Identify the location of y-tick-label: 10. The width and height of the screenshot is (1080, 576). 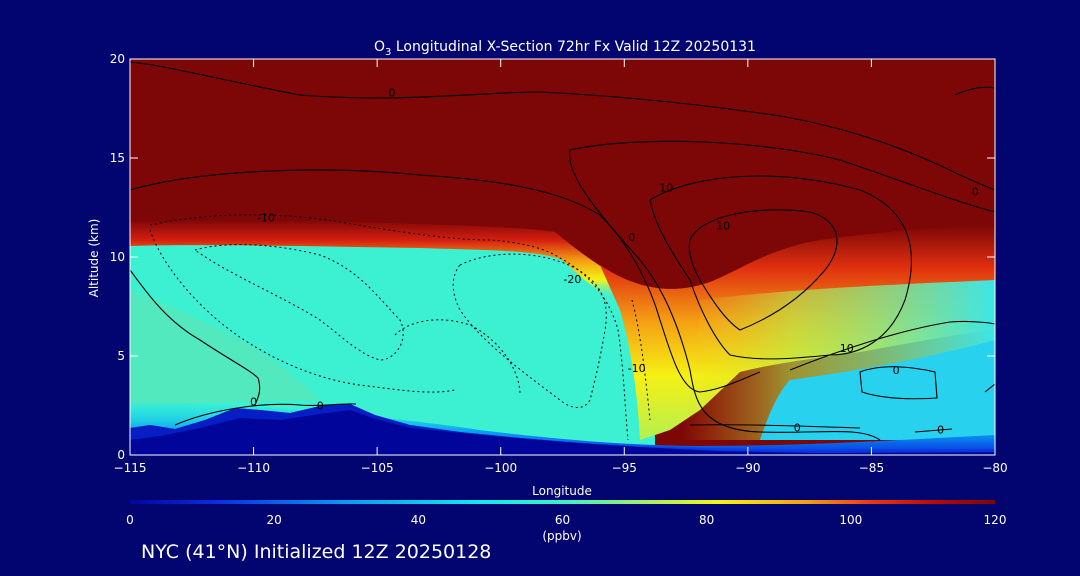
(117, 257).